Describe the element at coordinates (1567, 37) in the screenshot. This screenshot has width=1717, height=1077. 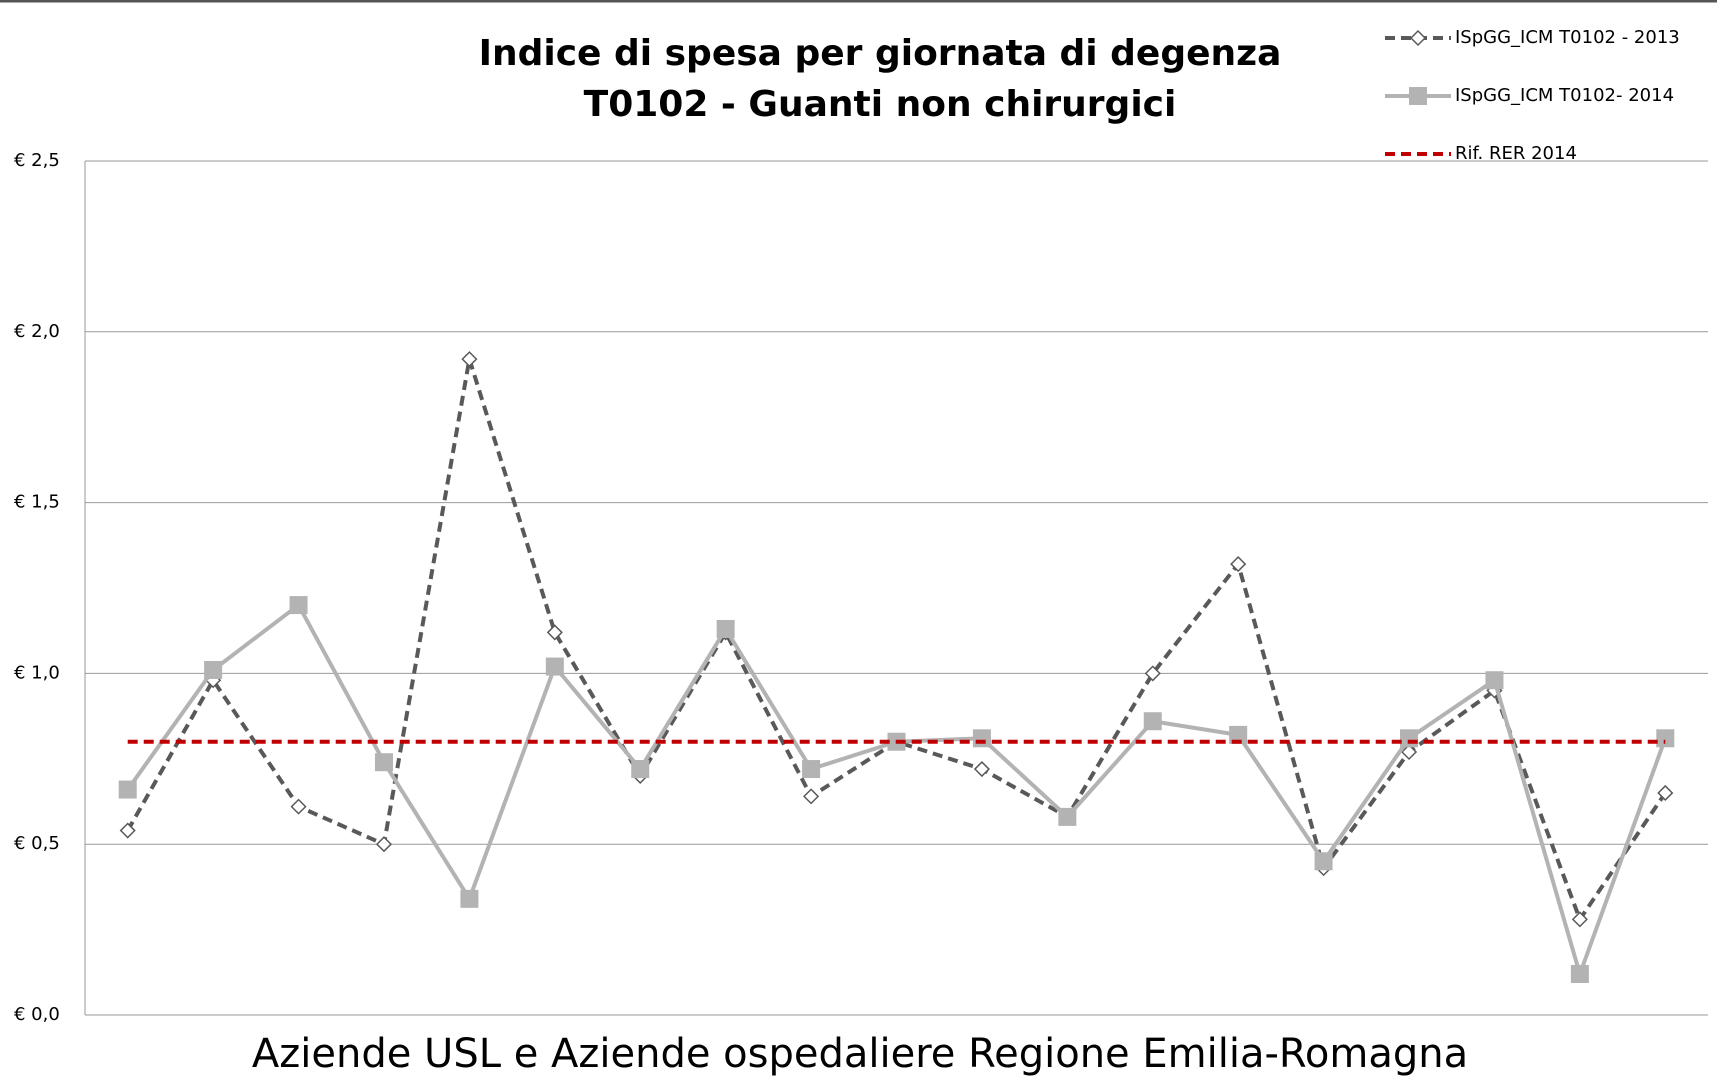
I see `legend-label: ISpGG_ICM T0102 - 2013` at that location.